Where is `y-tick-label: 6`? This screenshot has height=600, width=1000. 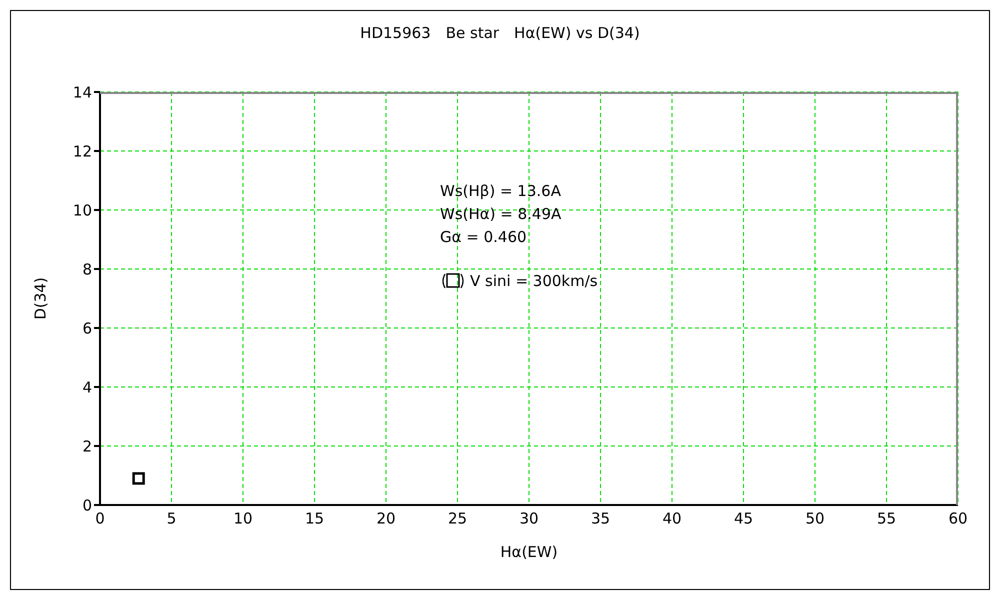
y-tick-label: 6 is located at coordinates (87, 328).